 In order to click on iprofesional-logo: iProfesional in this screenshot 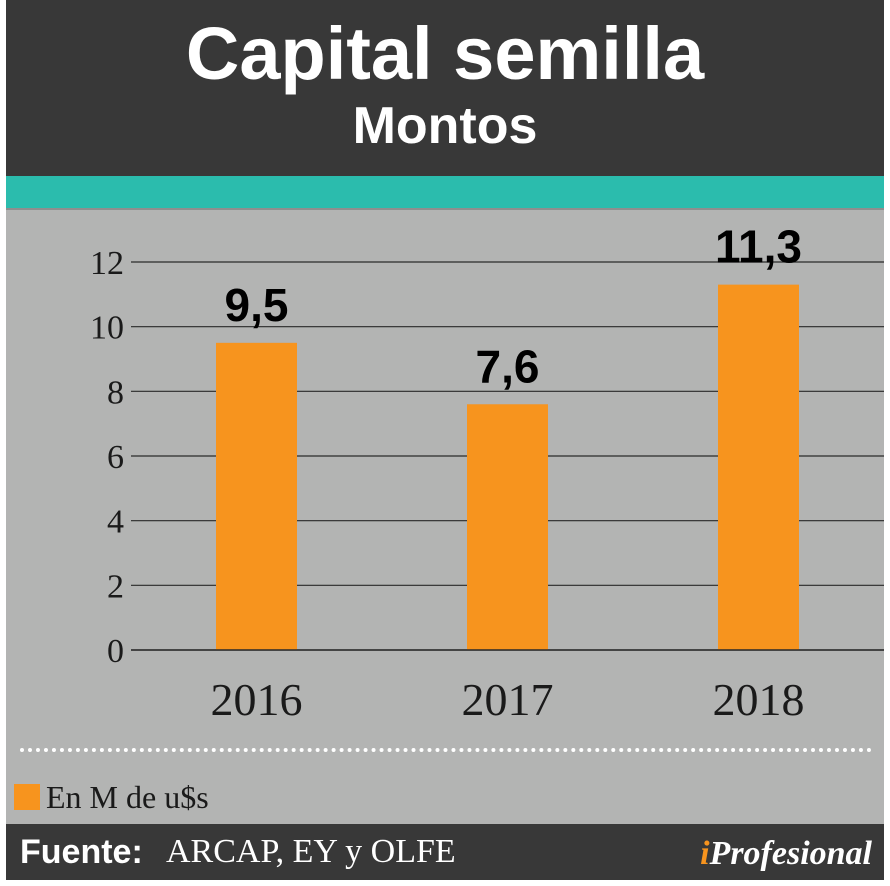, I will do `click(786, 854)`.